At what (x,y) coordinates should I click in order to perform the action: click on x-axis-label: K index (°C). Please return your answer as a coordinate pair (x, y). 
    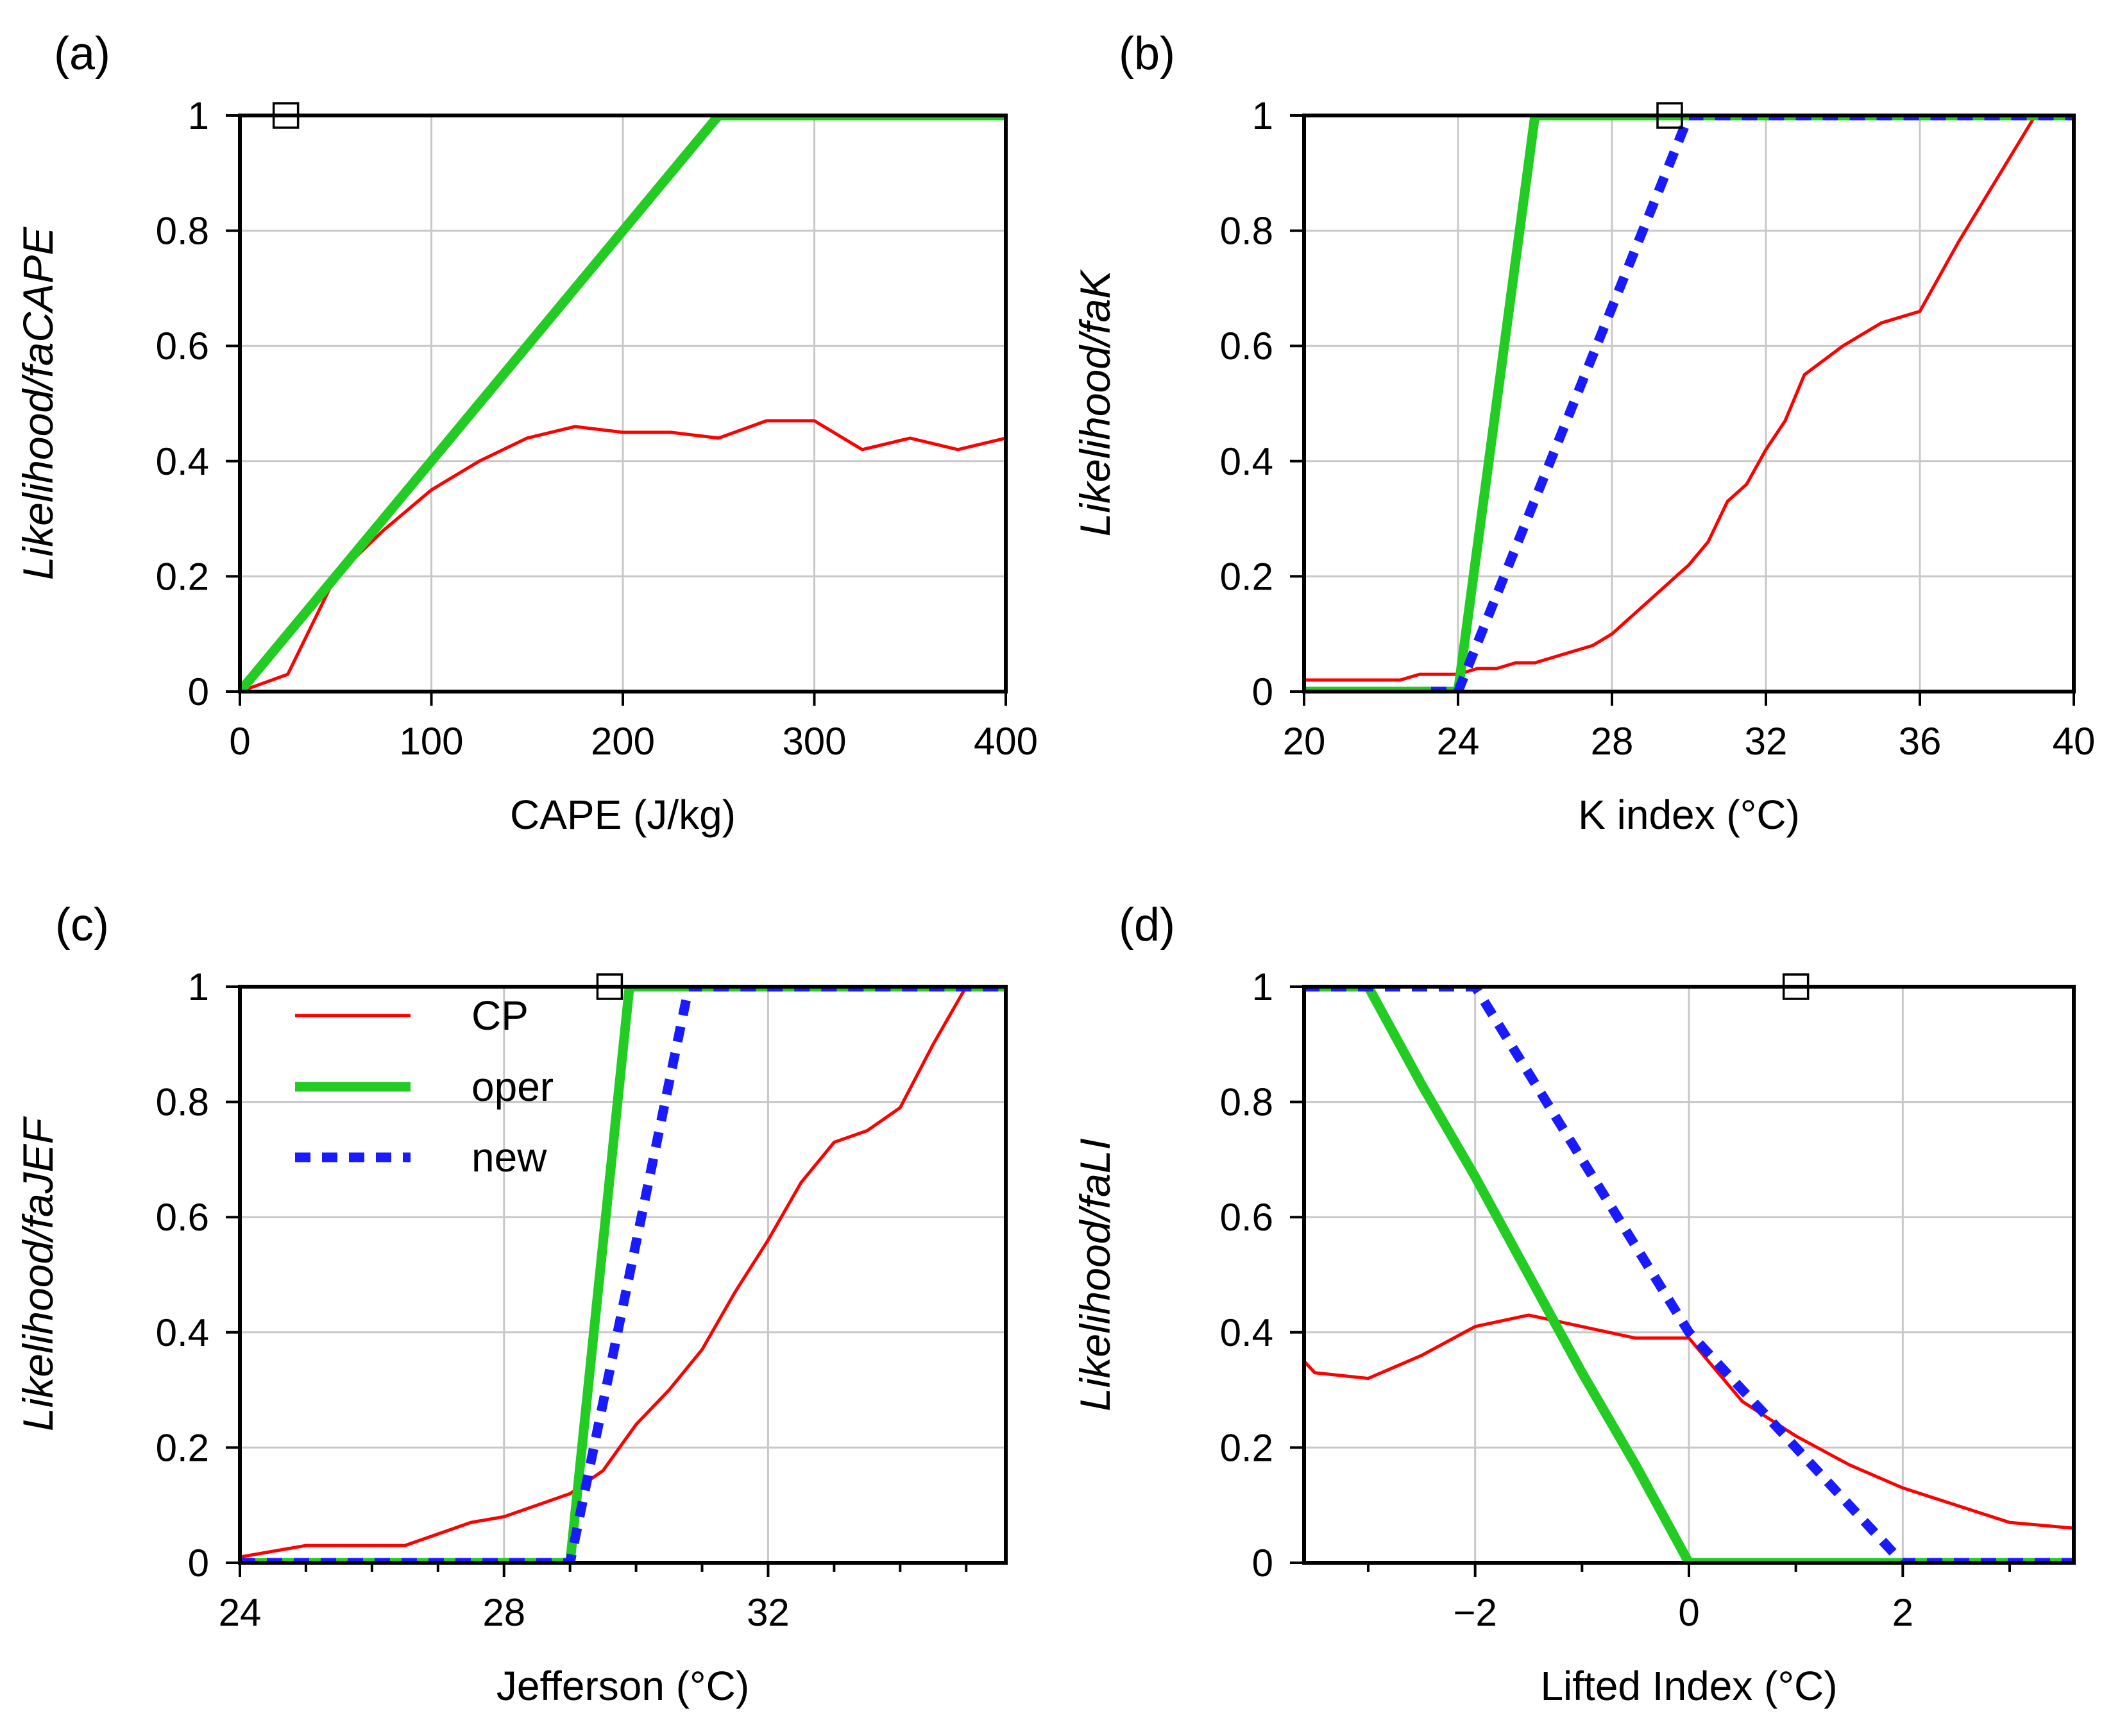
    Looking at the image, I should click on (1689, 815).